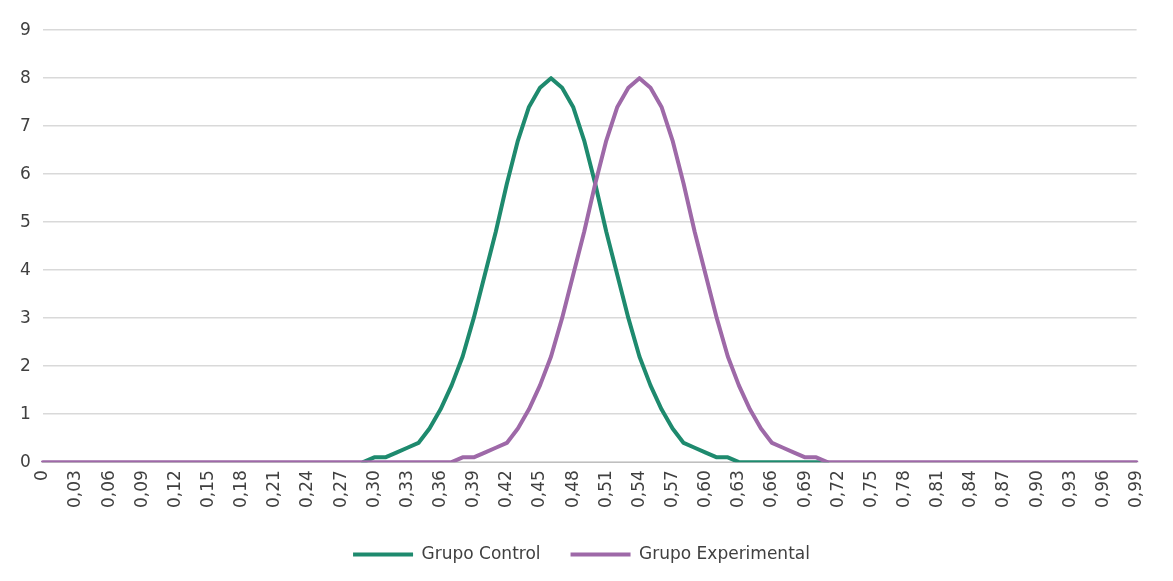 The width and height of the screenshot is (1173, 581). Describe the element at coordinates (1002, 489) in the screenshot. I see `x-tick-label: 0,87` at that location.